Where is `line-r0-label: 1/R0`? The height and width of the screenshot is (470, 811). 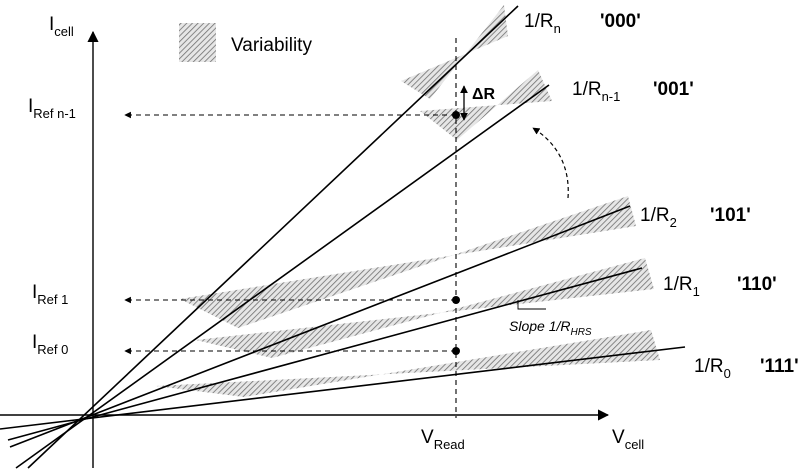 line-r0-label: 1/R0 is located at coordinates (712, 368).